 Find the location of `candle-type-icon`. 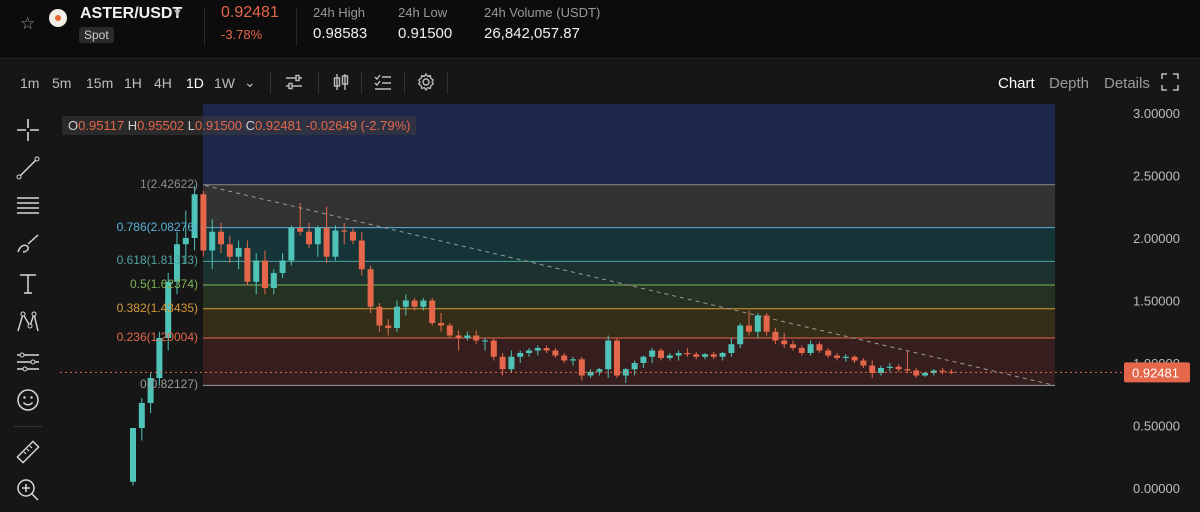

candle-type-icon is located at coordinates (341, 84).